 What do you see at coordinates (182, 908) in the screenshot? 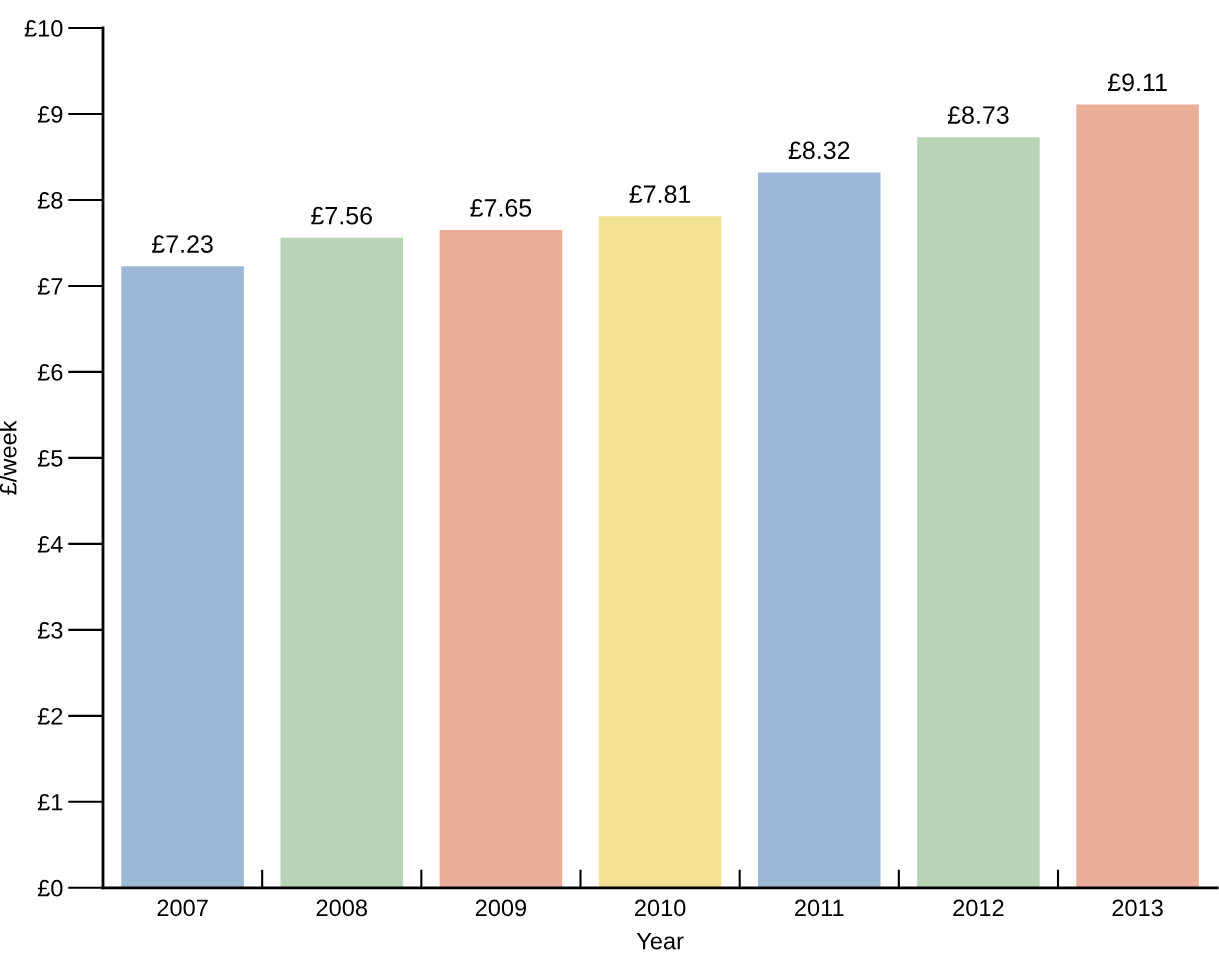
I see `x-tick-label: 2007` at bounding box center [182, 908].